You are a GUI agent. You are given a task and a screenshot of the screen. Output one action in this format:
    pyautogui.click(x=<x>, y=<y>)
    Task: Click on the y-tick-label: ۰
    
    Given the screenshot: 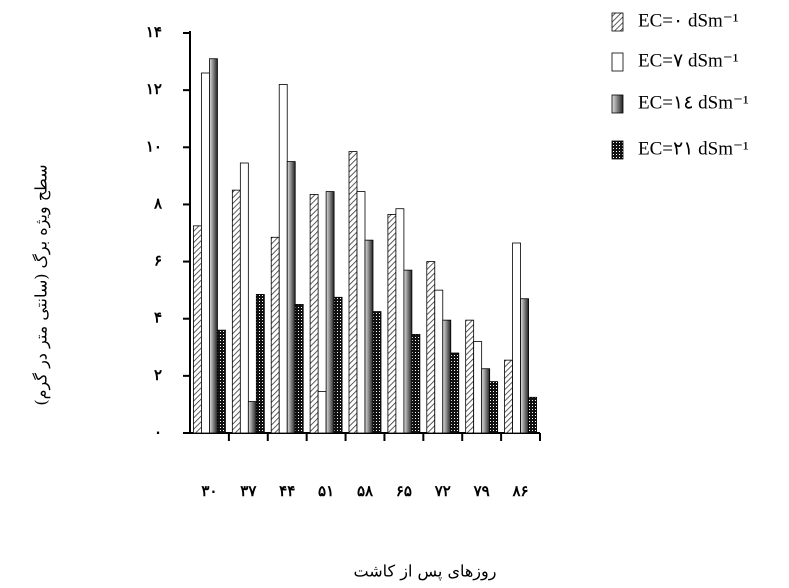 What is the action you would take?
    pyautogui.click(x=158, y=432)
    